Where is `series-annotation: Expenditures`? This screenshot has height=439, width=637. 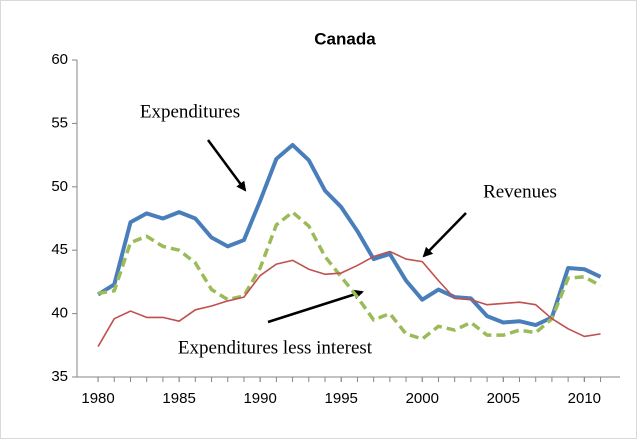 series-annotation: Expenditures is located at coordinates (190, 111).